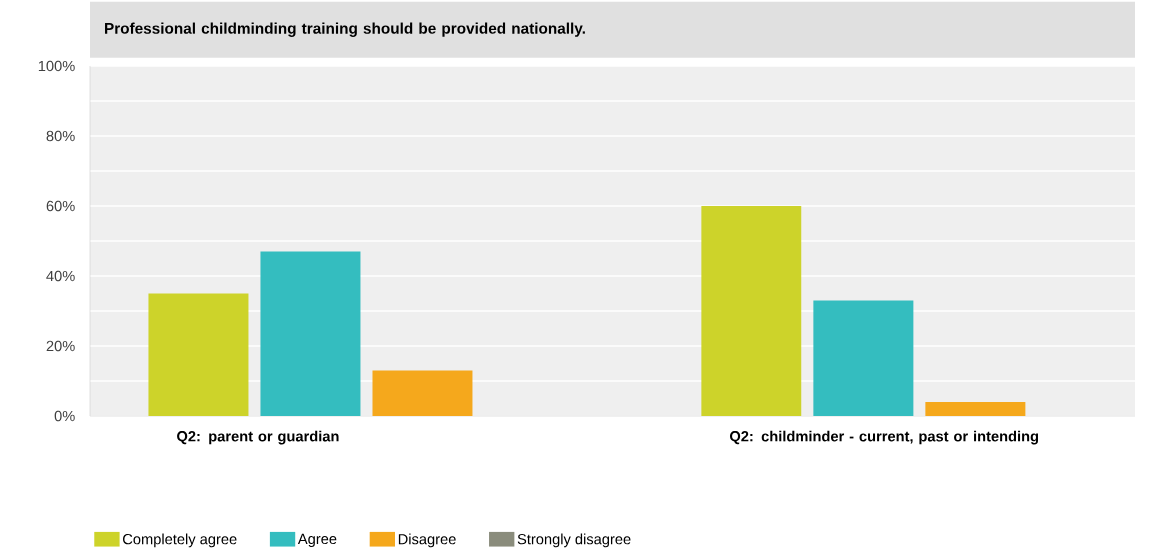  Describe the element at coordinates (64, 416) in the screenshot. I see `y-tick-label: 0%` at that location.